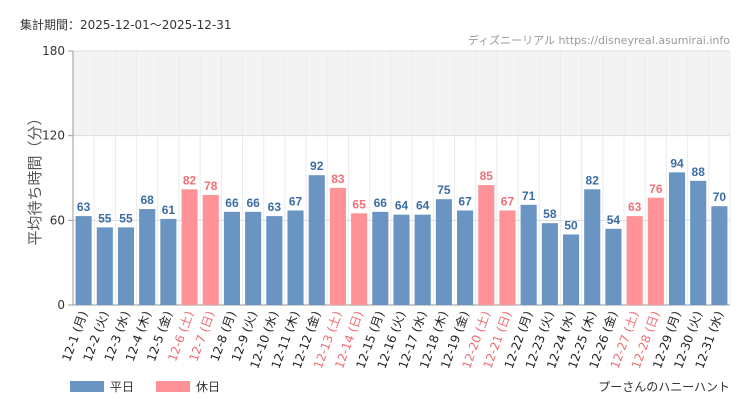  Describe the element at coordinates (444, 190) in the screenshot. I see `bar-value-label: 75` at that location.